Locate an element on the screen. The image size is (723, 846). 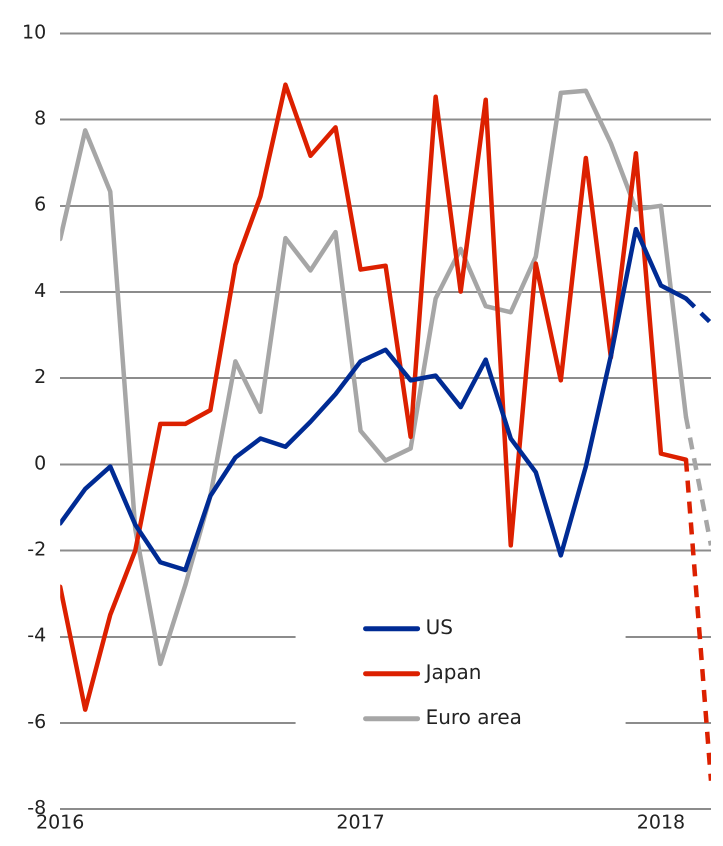
legend-label: Japan is located at coordinates (453, 672).